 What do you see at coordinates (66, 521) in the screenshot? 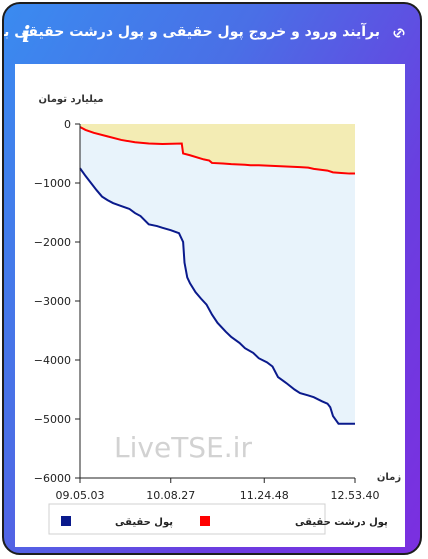
I see `legend-swatch-real-money` at bounding box center [66, 521].